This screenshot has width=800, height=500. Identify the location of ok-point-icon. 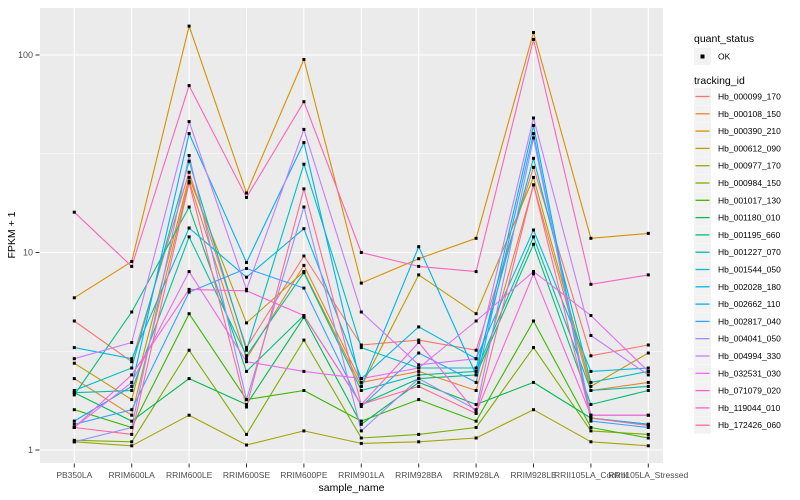
(702, 56).